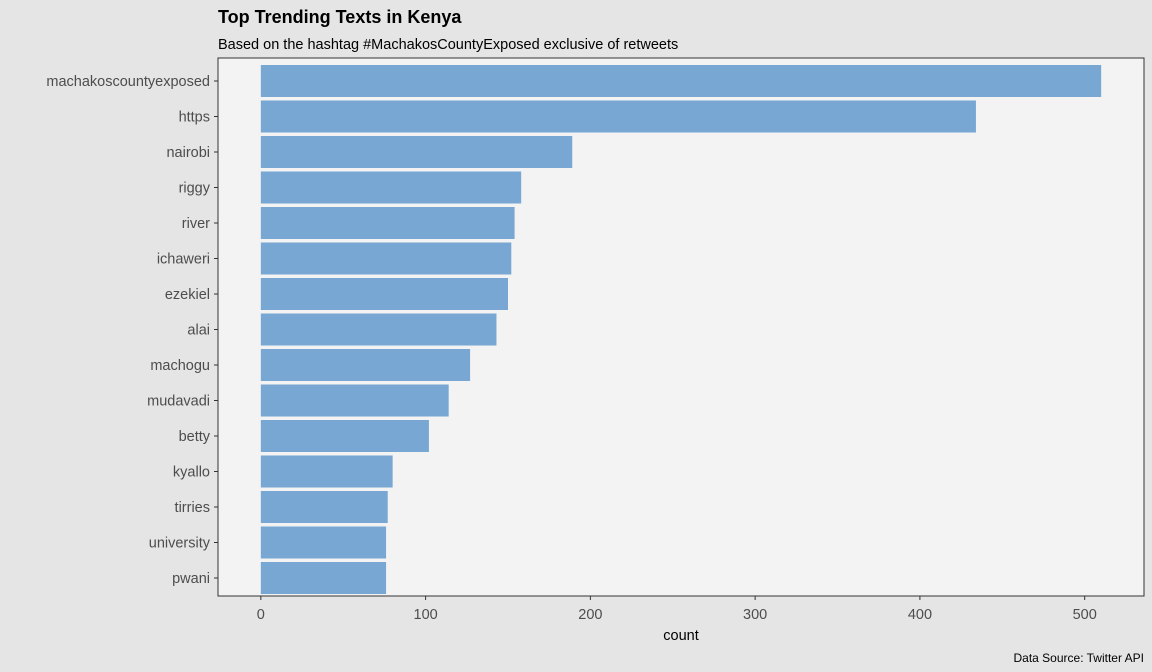 Image resolution: width=1152 pixels, height=672 pixels. Describe the element at coordinates (618, 116) in the screenshot. I see `bar-https` at that location.